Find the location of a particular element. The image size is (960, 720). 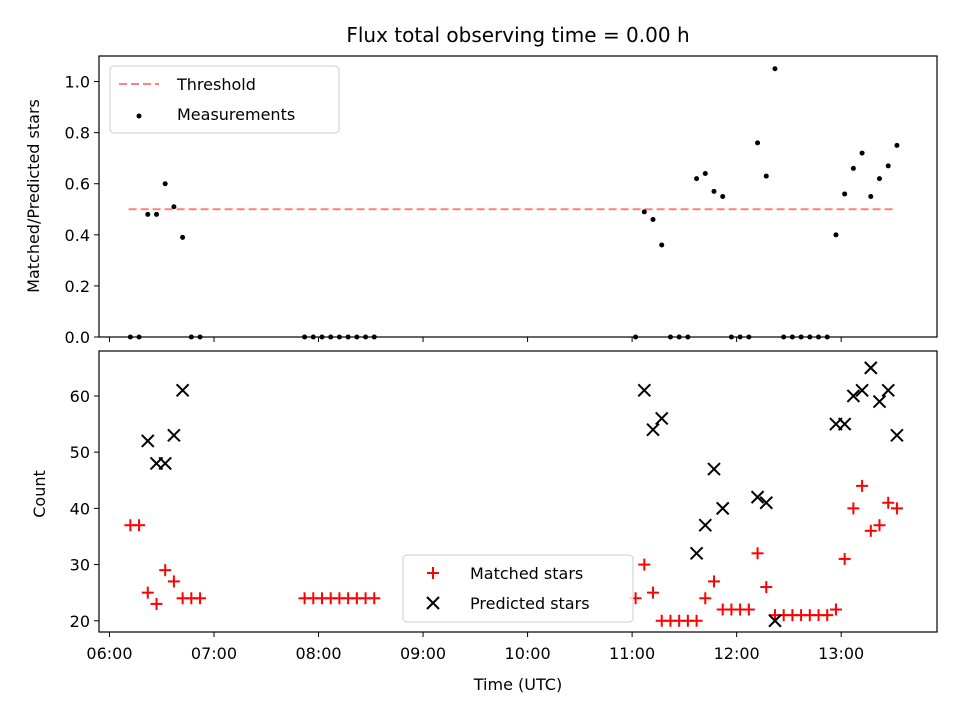

bottom-ytick-label: 40 is located at coordinates (80, 508).